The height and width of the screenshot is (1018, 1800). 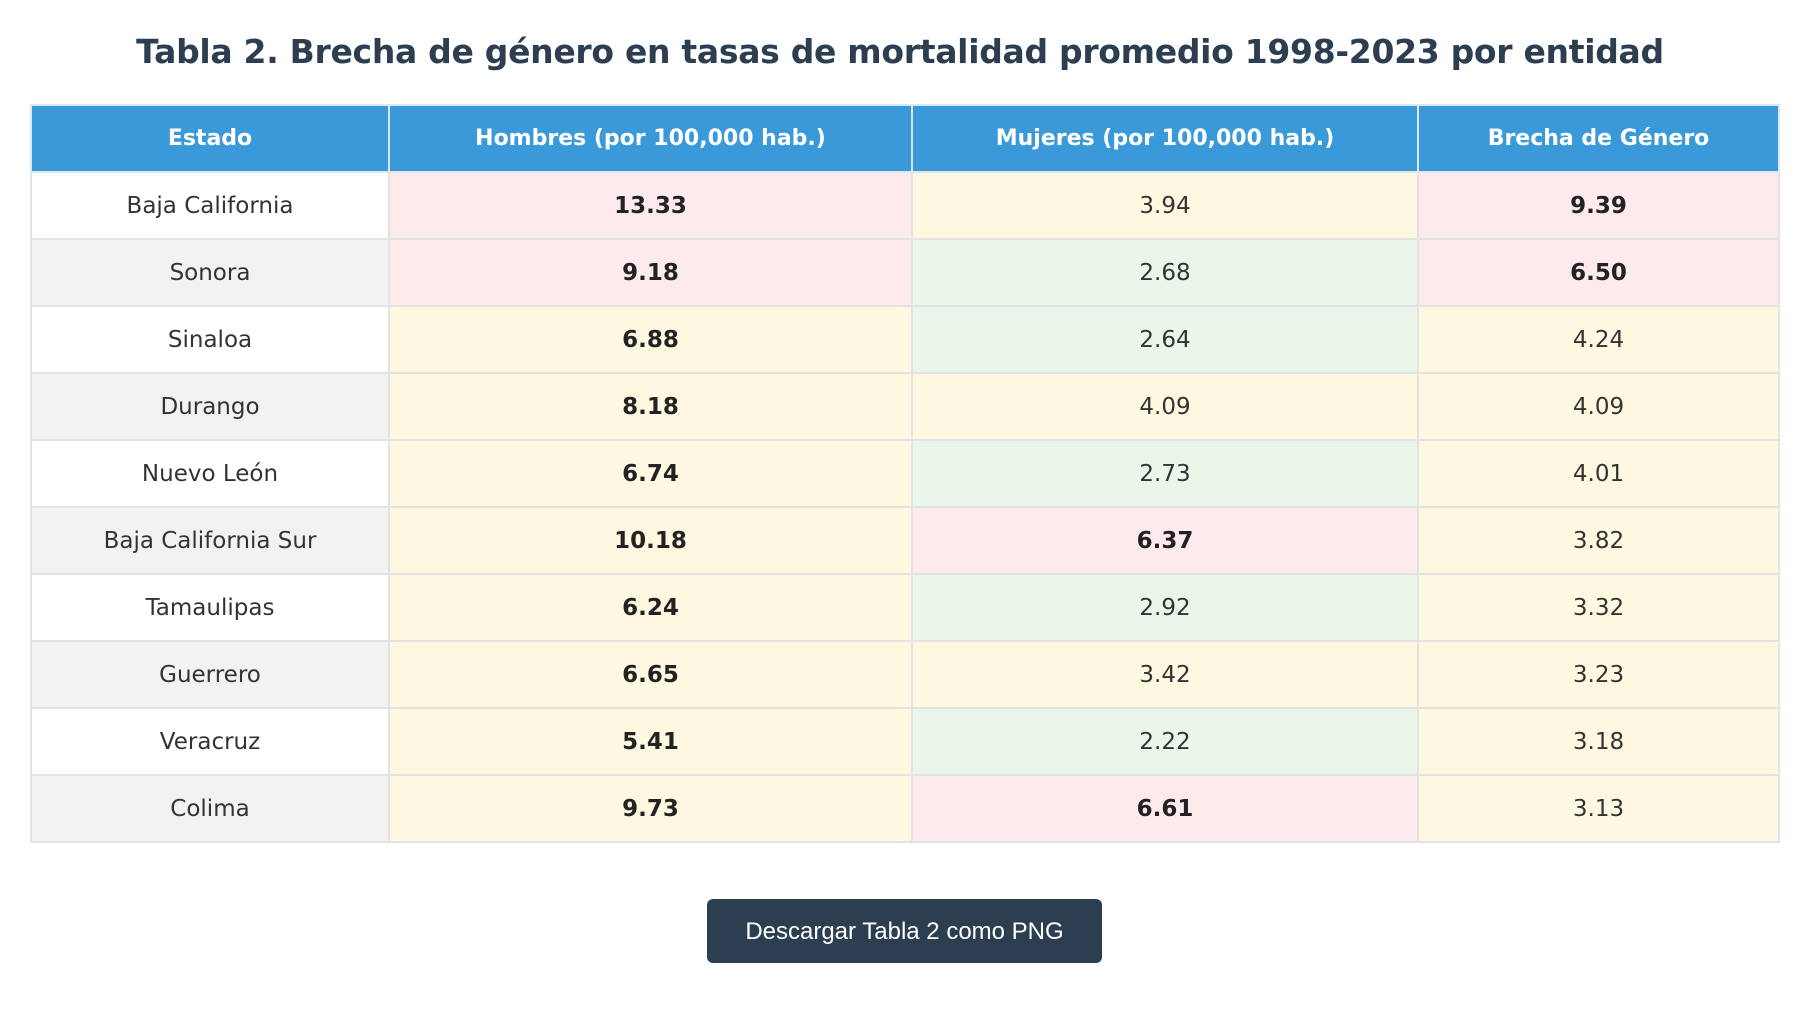 I want to click on cell-hombres: 5.41, so click(x=650, y=741).